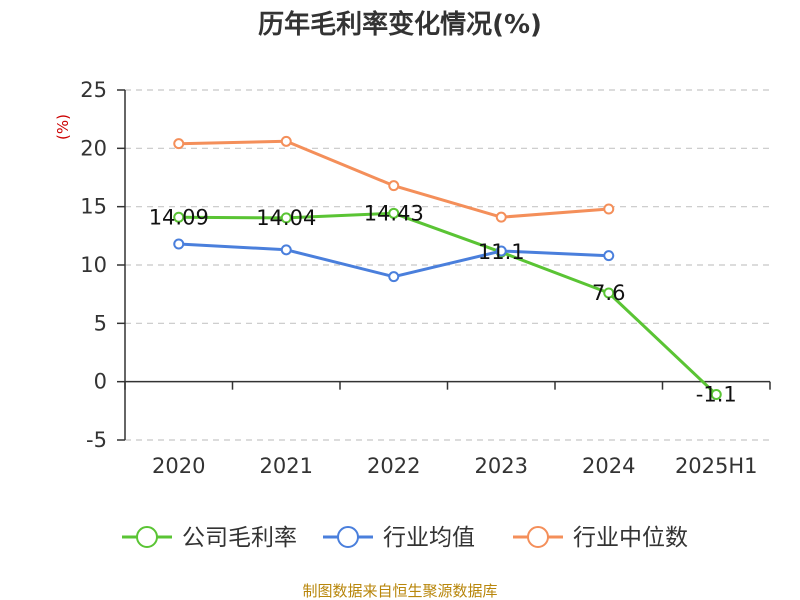 This screenshot has height=600, width=800. I want to click on legend-label: 行业中位数, so click(630, 538).